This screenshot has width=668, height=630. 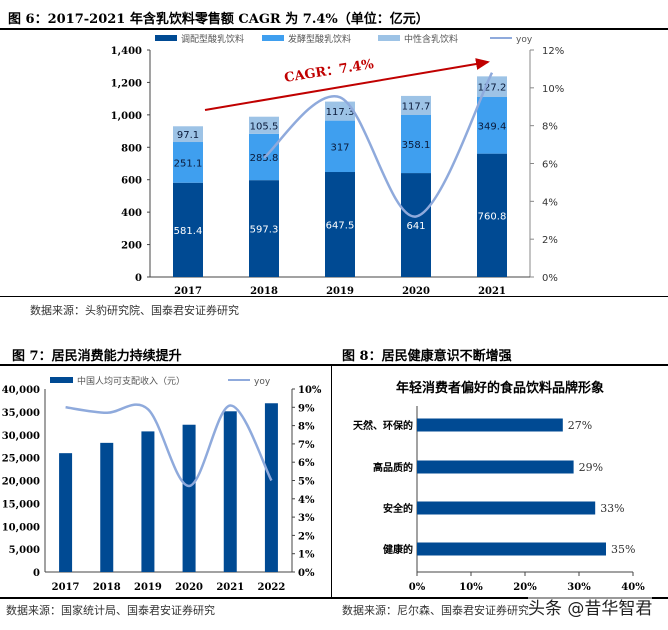 I want to click on x-tick-label: 10%, so click(x=471, y=587).